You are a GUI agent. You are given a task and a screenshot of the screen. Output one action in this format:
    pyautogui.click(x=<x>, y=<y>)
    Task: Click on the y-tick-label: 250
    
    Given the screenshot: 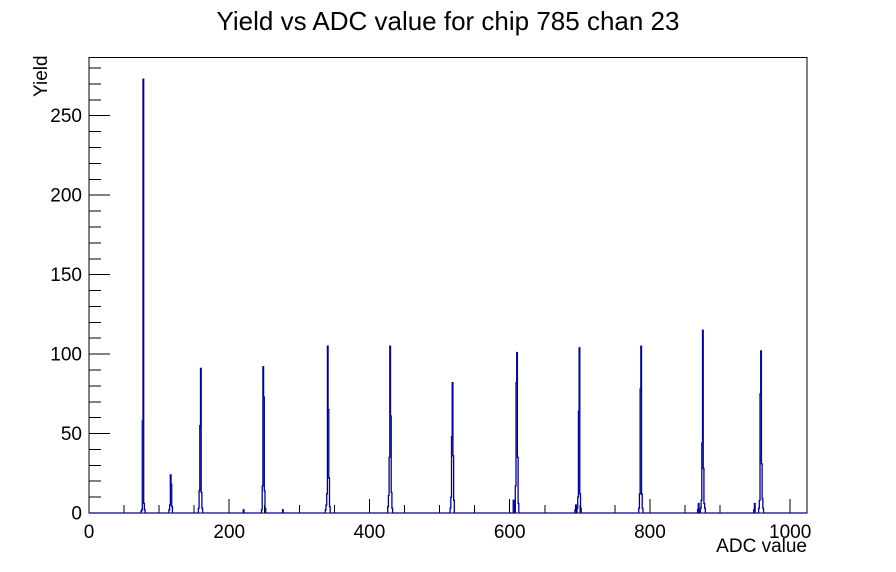 What is the action you would take?
    pyautogui.click(x=66, y=116)
    